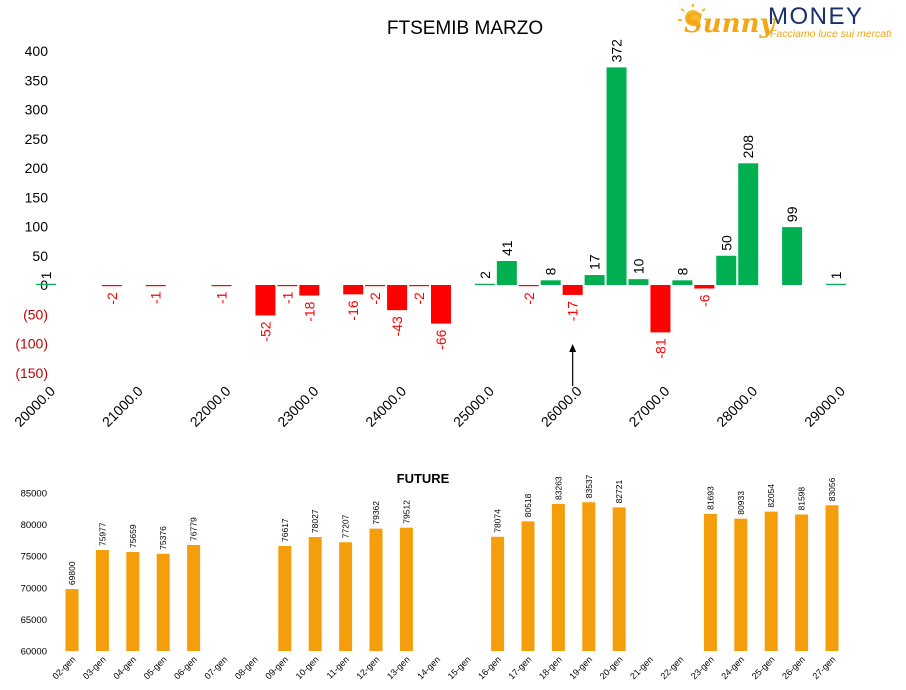  Describe the element at coordinates (423, 478) in the screenshot. I see `future-chart-title: FUTURE` at that location.